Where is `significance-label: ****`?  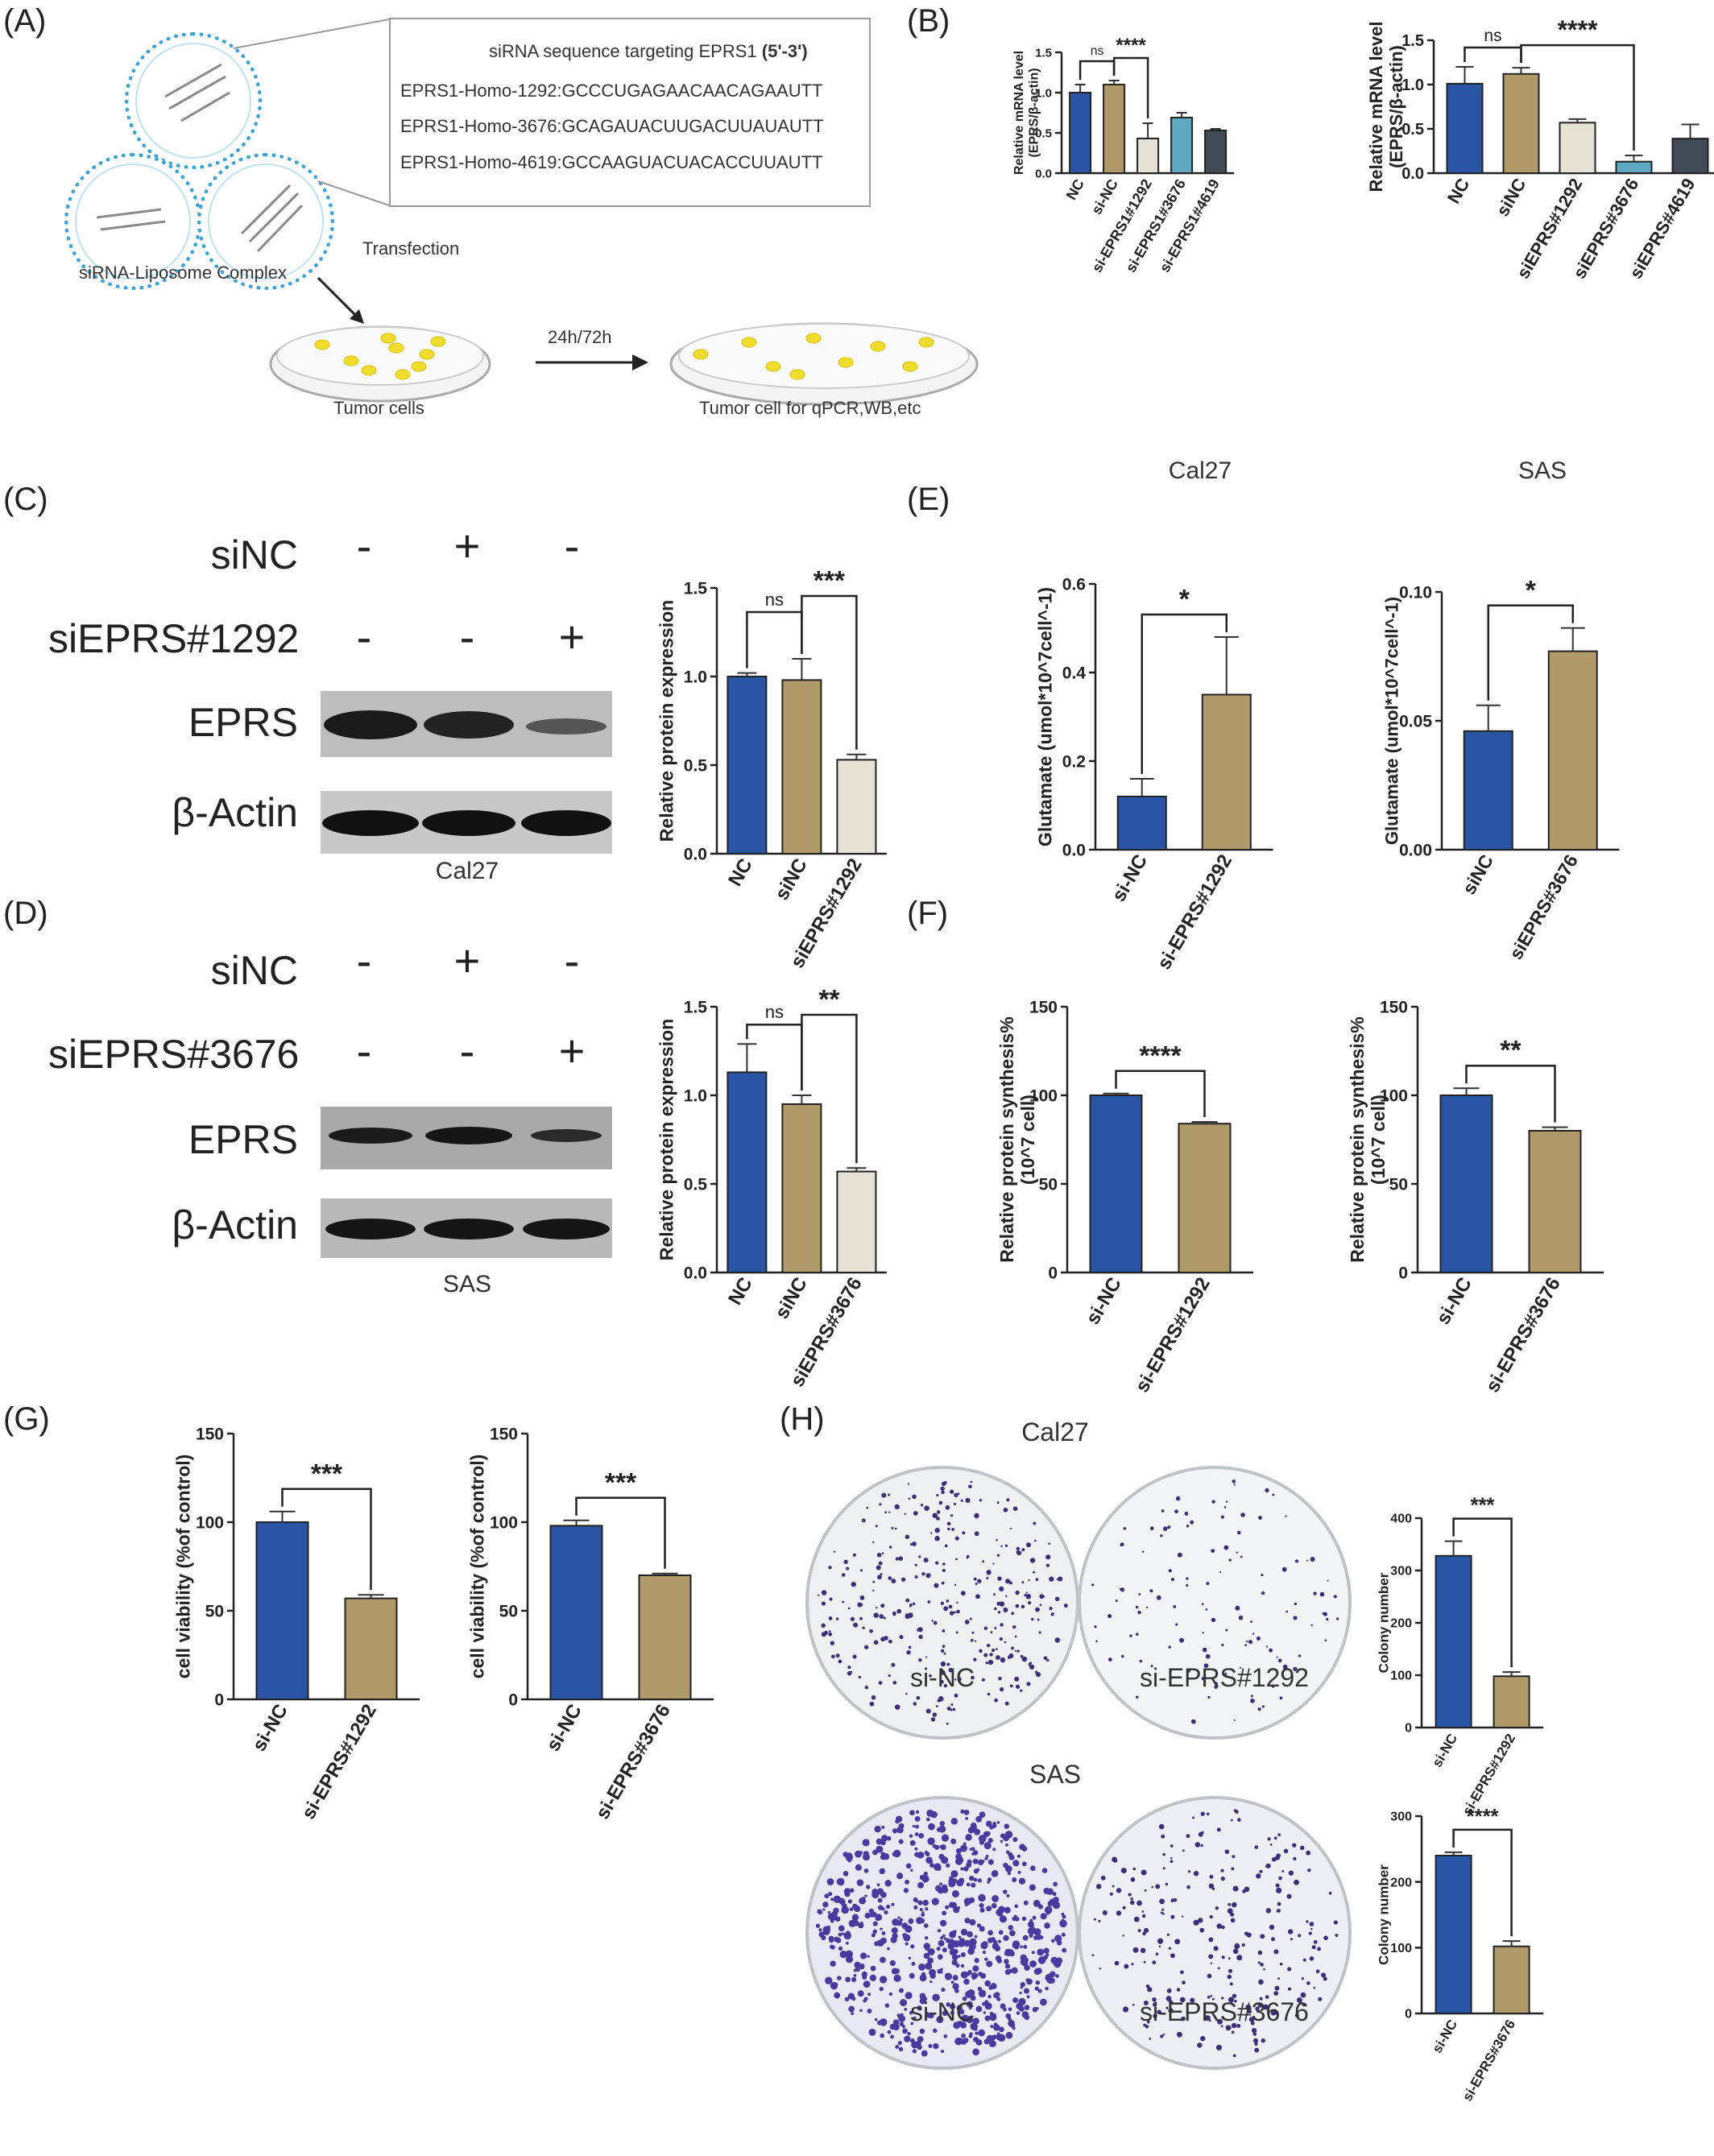 significance-label: **** is located at coordinates (1131, 45).